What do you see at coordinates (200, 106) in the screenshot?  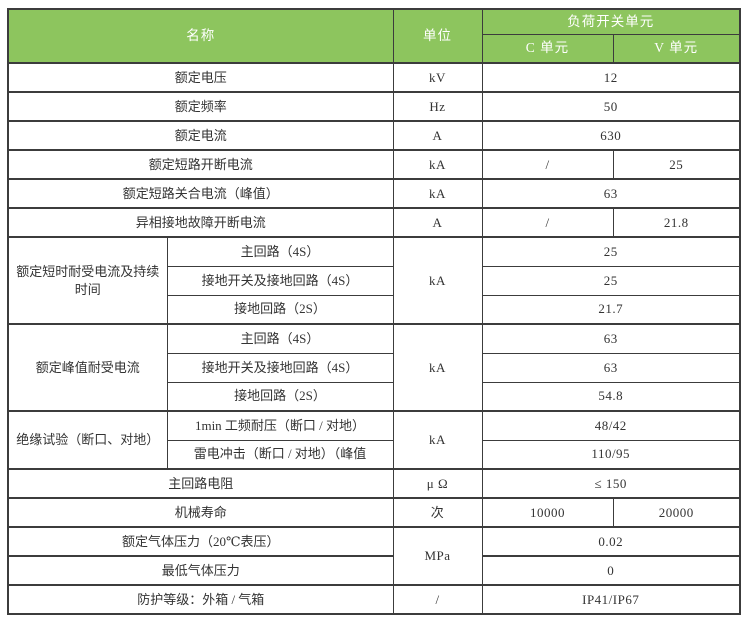 I see `label-cell: 额定频率` at bounding box center [200, 106].